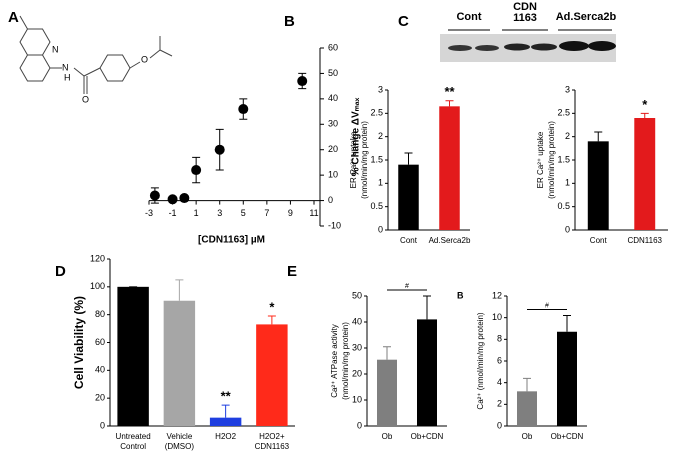  I want to click on y-axis-label: Ca²⁺ (nmol/min/mg protein), so click(480, 360).